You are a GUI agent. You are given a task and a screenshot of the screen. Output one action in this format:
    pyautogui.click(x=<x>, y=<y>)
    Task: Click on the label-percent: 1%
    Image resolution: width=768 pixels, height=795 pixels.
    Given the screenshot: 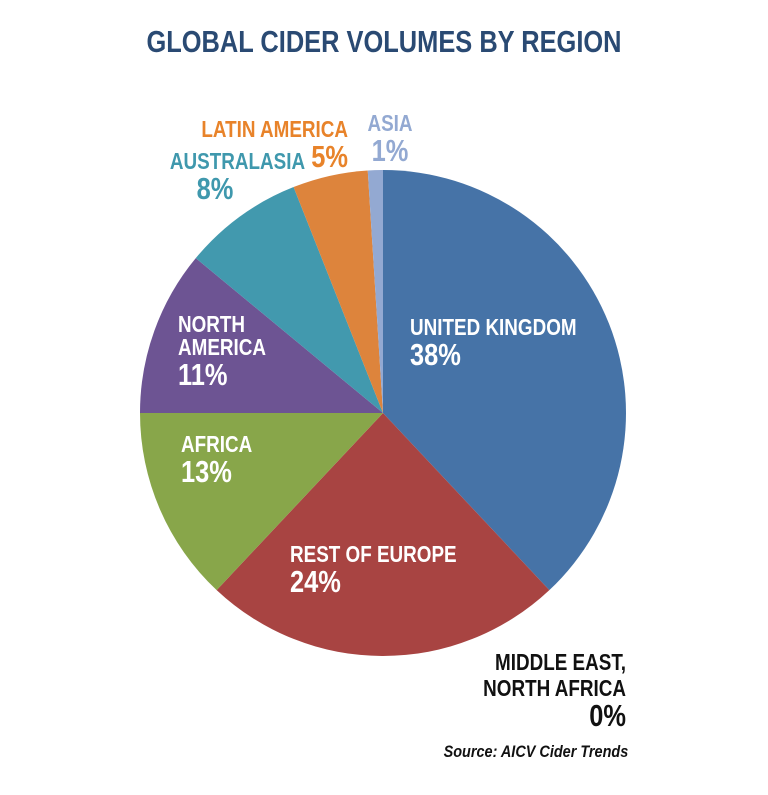 What is the action you would take?
    pyautogui.click(x=390, y=150)
    